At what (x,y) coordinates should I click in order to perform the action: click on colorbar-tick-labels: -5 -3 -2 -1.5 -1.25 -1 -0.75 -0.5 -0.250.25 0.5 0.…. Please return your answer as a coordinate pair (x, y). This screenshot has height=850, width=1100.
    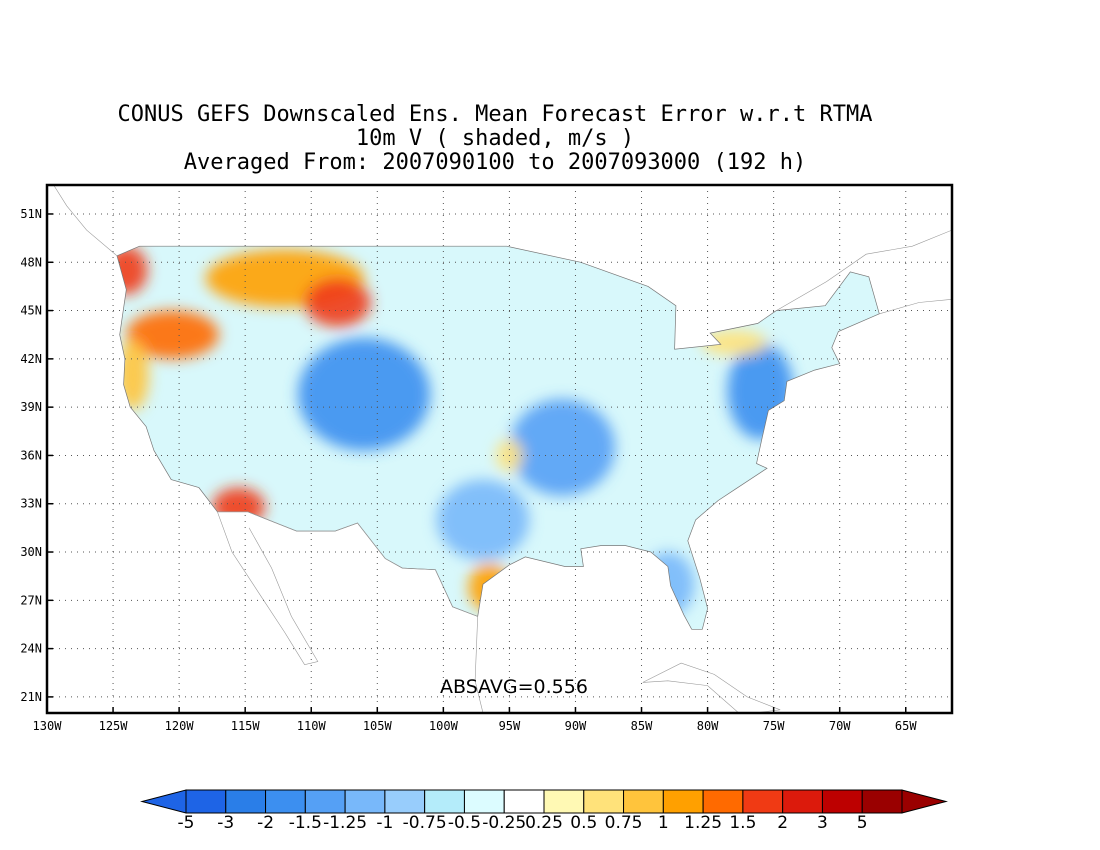
    Looking at the image, I should click on (523, 823).